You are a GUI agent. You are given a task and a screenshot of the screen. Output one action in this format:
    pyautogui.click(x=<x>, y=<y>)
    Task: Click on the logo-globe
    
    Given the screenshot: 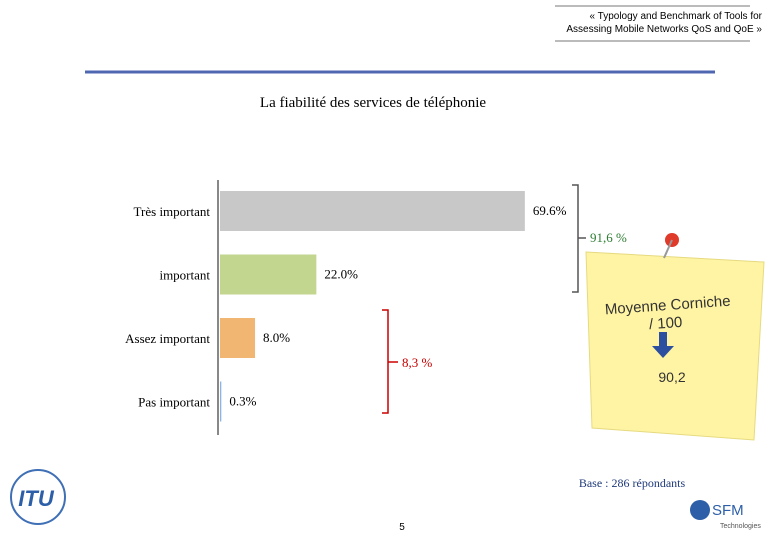 What is the action you would take?
    pyautogui.click(x=38, y=497)
    